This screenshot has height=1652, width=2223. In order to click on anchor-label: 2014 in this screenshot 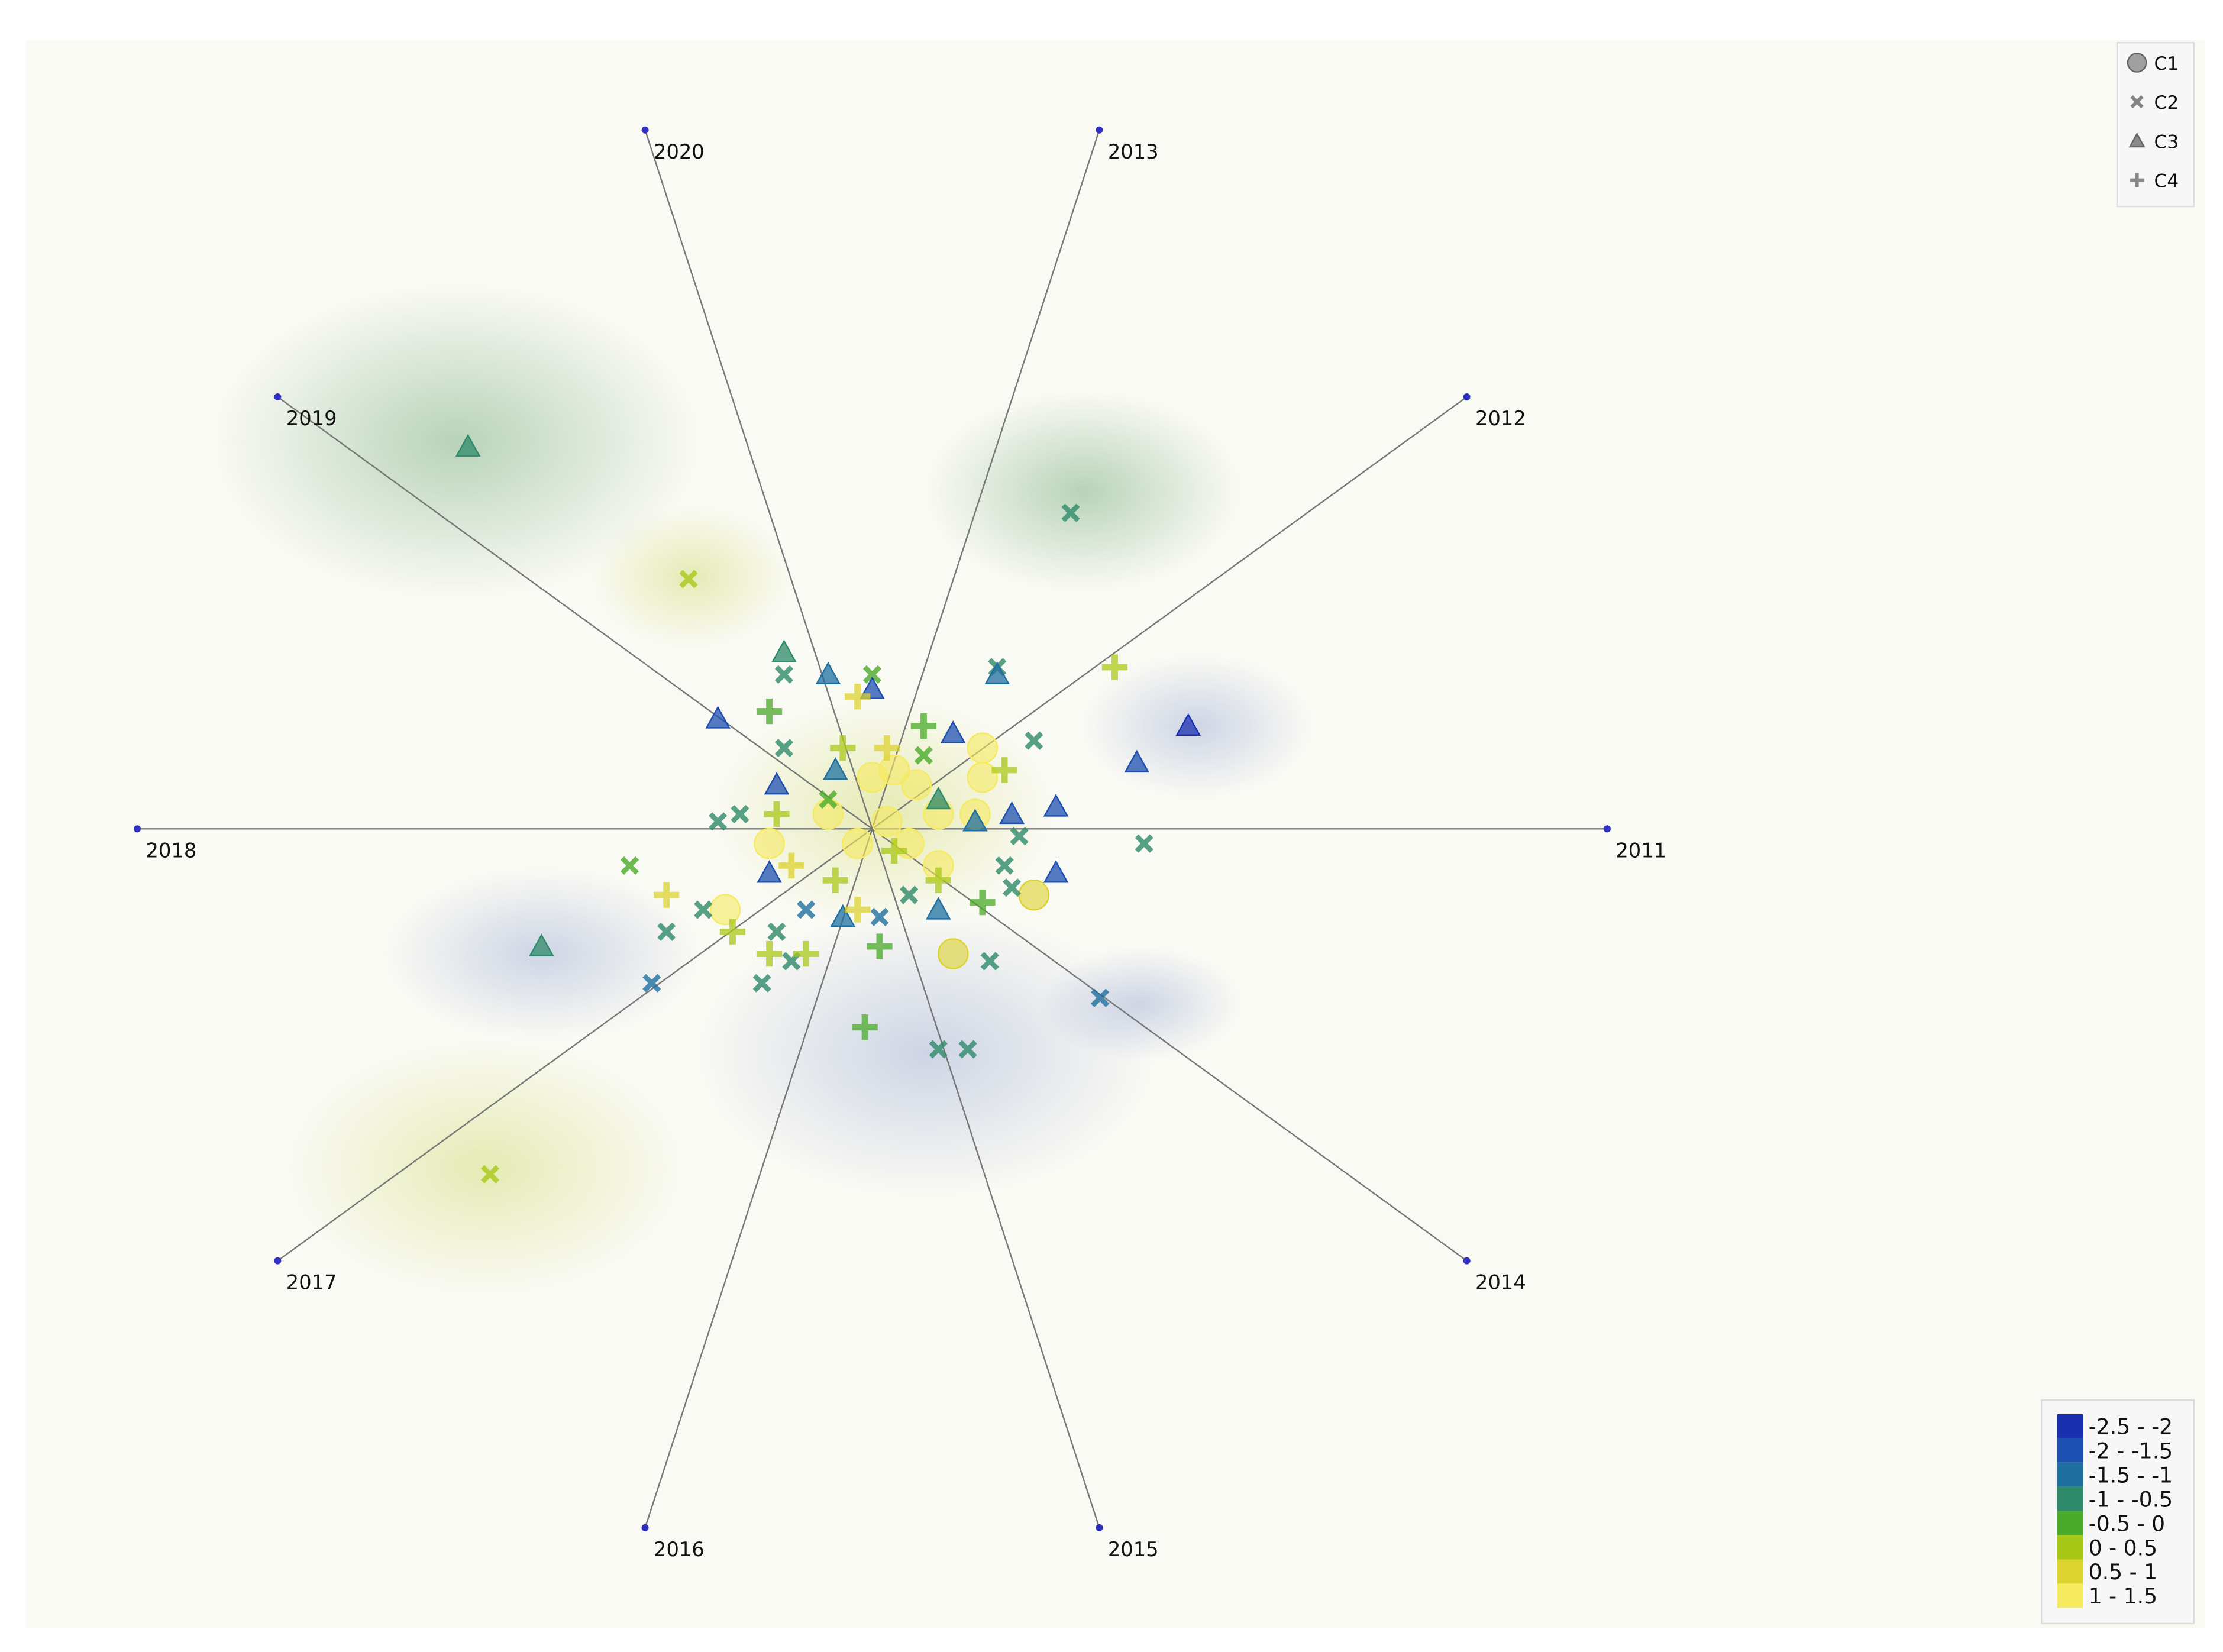, I will do `click(1500, 1282)`.